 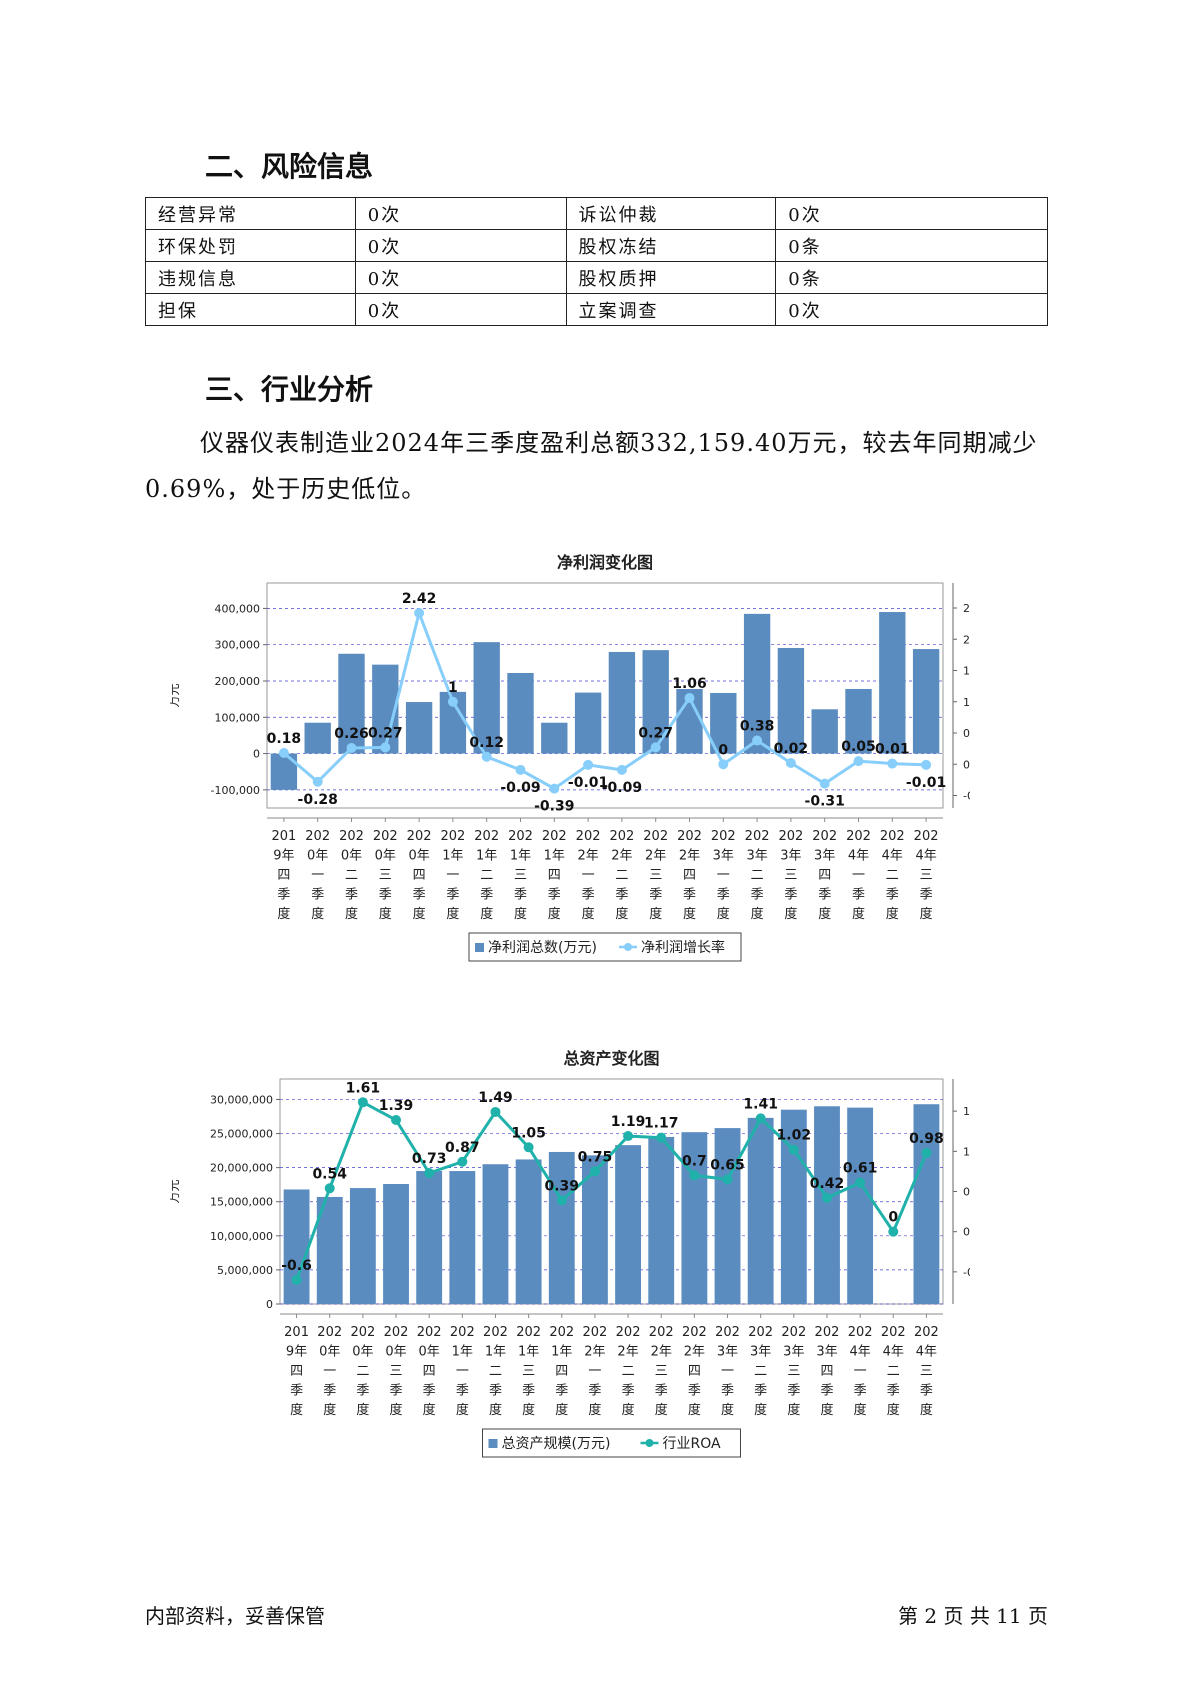 I want to click on x-axis-tick-label: 一, so click(x=727, y=1371).